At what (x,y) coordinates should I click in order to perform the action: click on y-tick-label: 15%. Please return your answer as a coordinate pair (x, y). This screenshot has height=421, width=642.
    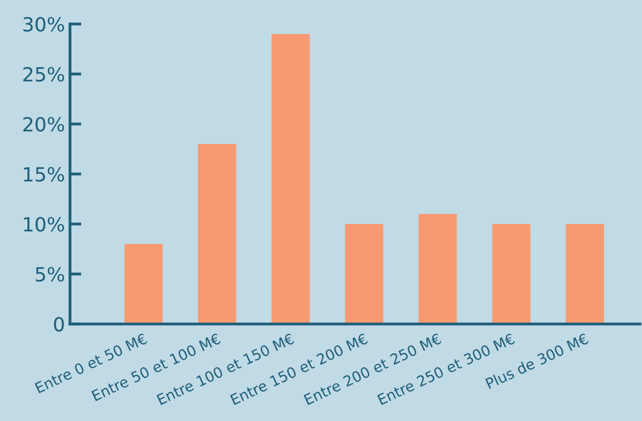
    Looking at the image, I should click on (44, 174).